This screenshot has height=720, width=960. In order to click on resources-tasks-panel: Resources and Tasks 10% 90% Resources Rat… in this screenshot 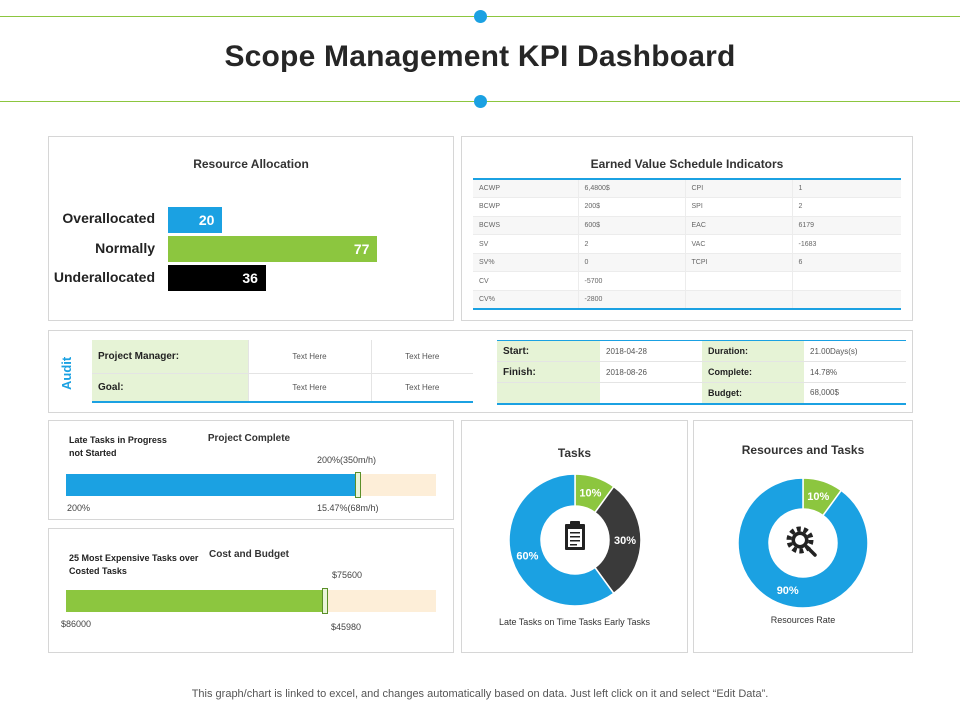, I will do `click(803, 536)`.